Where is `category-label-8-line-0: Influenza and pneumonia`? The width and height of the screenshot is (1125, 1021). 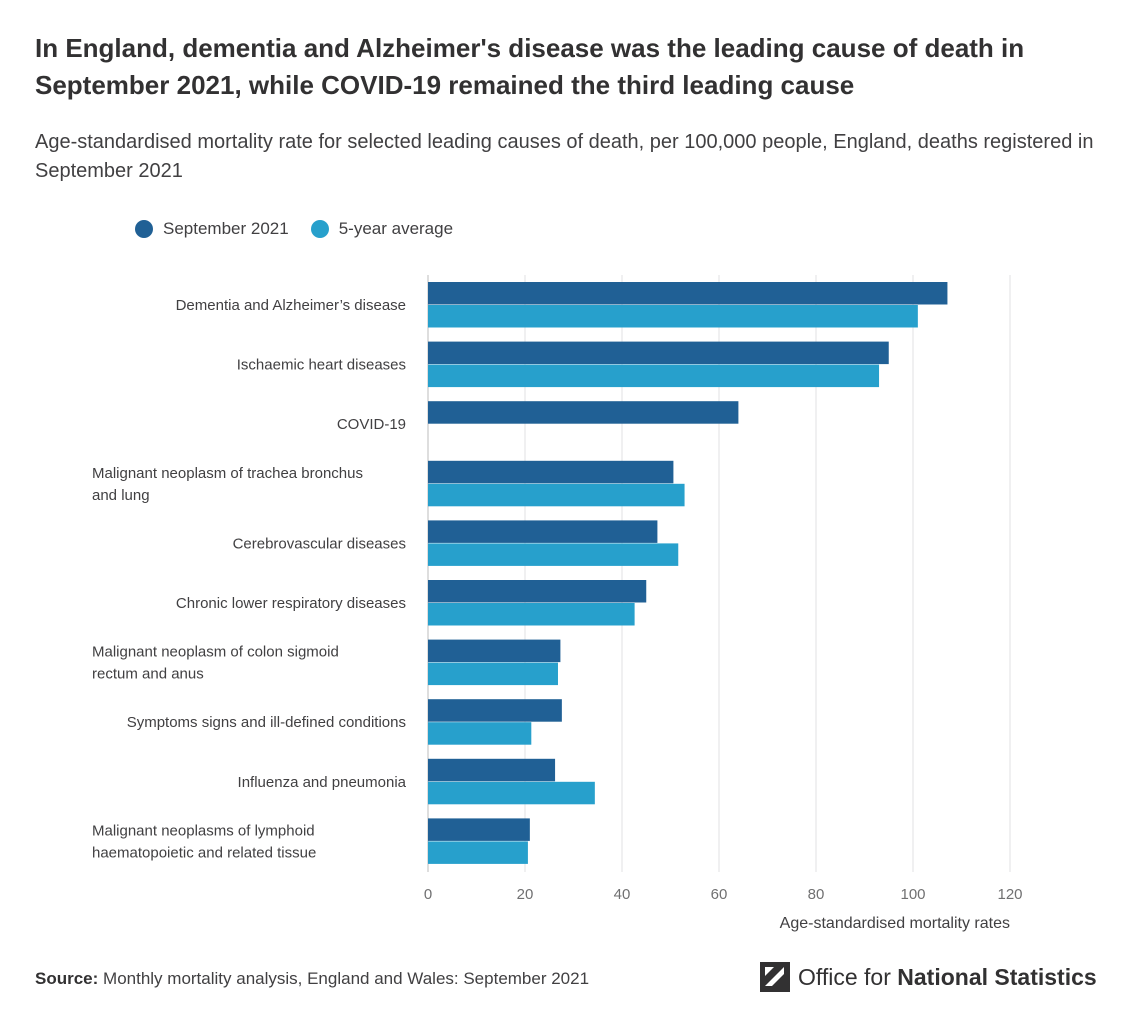 category-label-8-line-0: Influenza and pneumonia is located at coordinates (322, 782).